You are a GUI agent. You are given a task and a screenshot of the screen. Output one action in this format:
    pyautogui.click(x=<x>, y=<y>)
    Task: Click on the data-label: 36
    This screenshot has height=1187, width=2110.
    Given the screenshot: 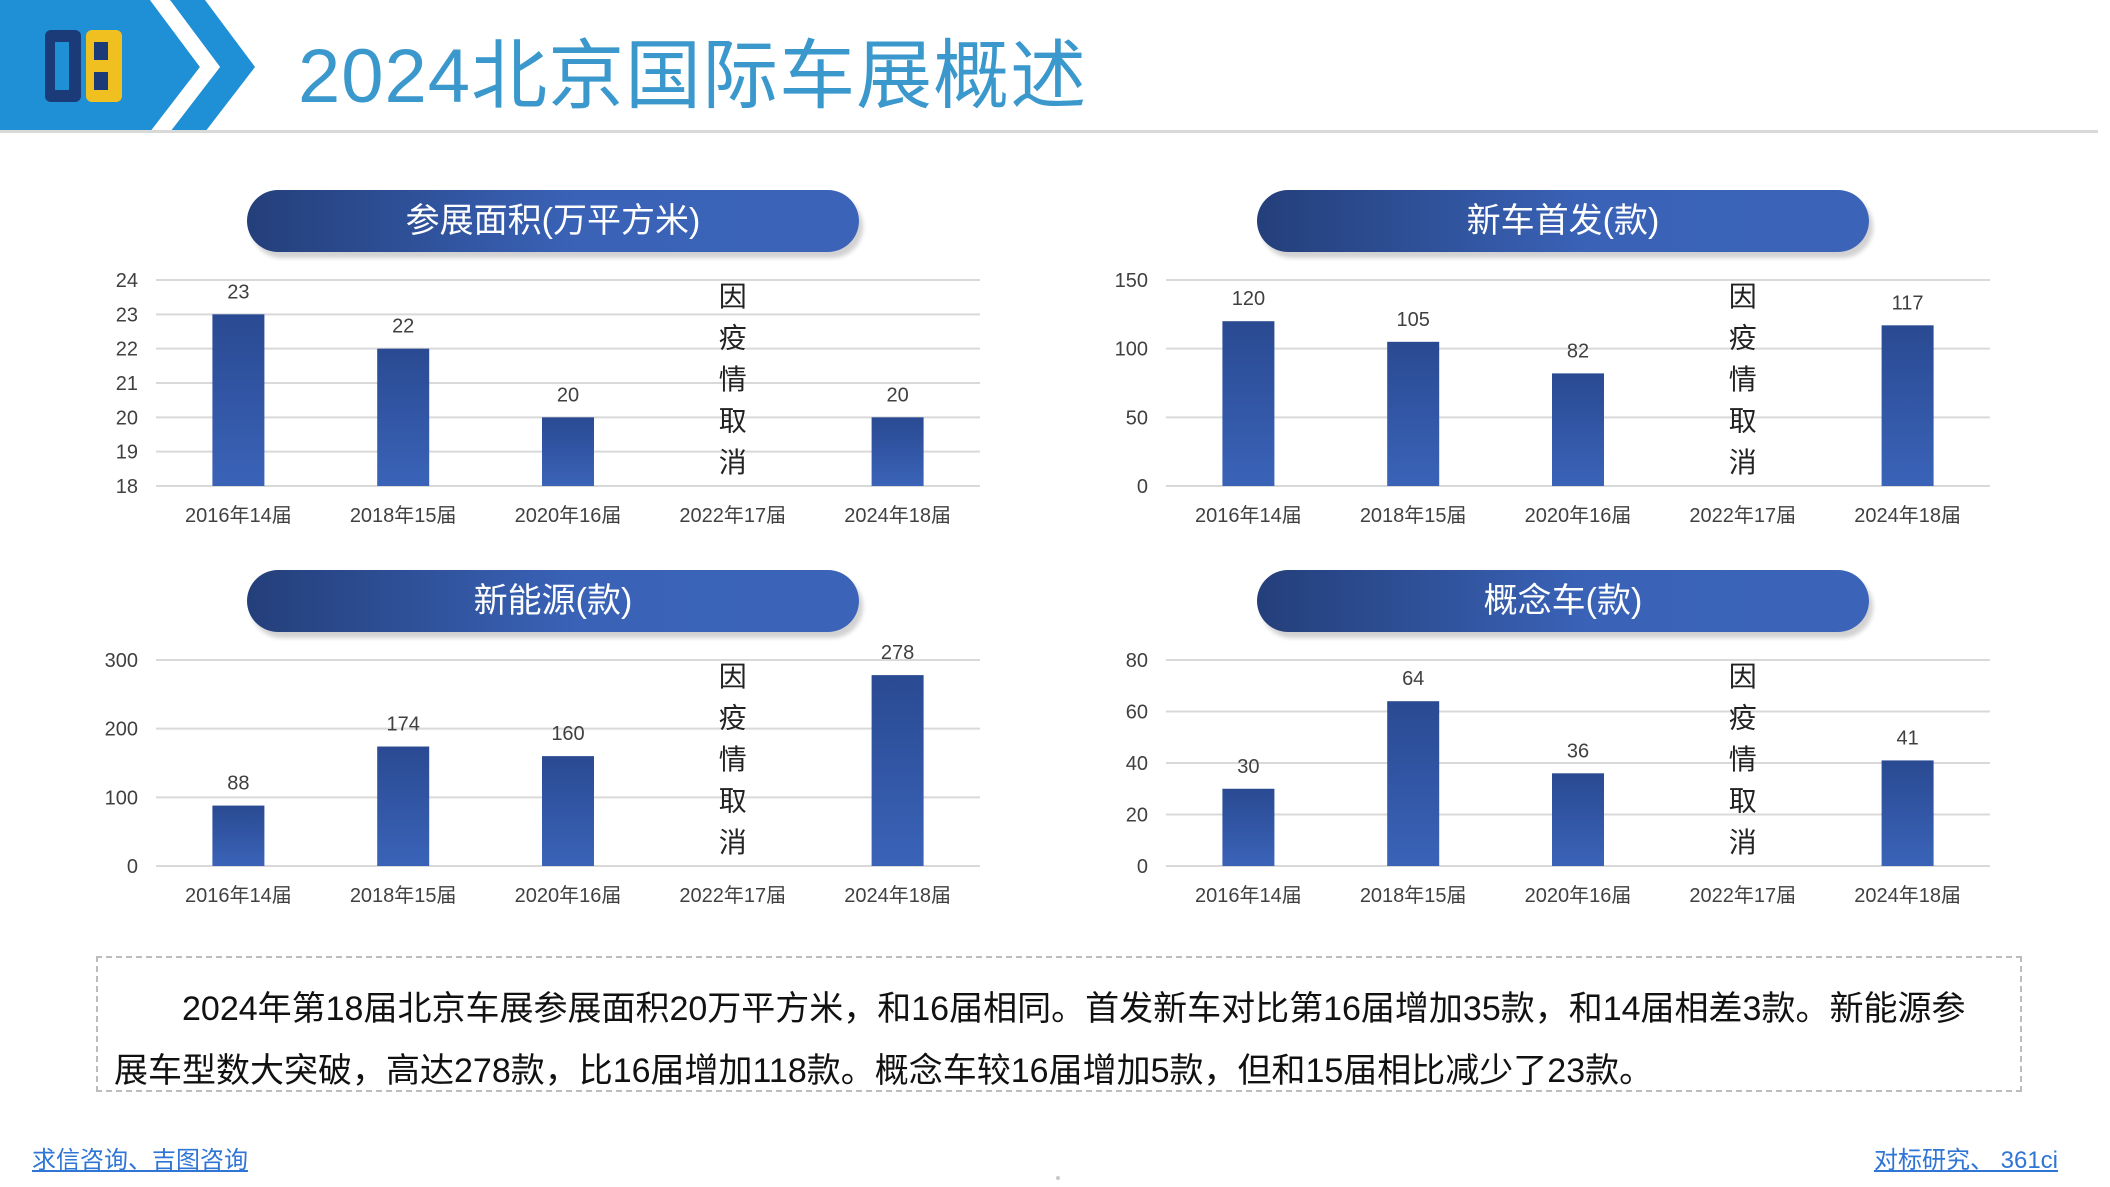 What is the action you would take?
    pyautogui.click(x=1578, y=751)
    